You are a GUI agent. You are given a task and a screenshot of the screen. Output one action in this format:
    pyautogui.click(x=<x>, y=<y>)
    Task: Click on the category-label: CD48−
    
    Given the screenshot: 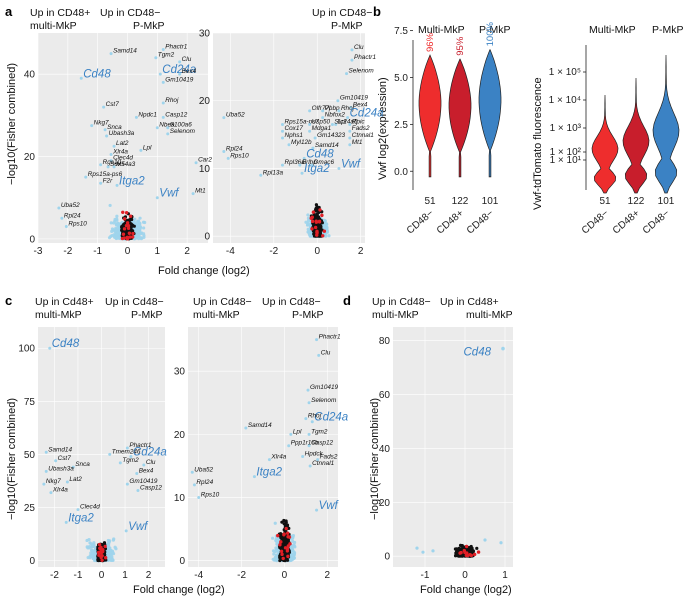 What is the action you would take?
    pyautogui.click(x=656, y=222)
    